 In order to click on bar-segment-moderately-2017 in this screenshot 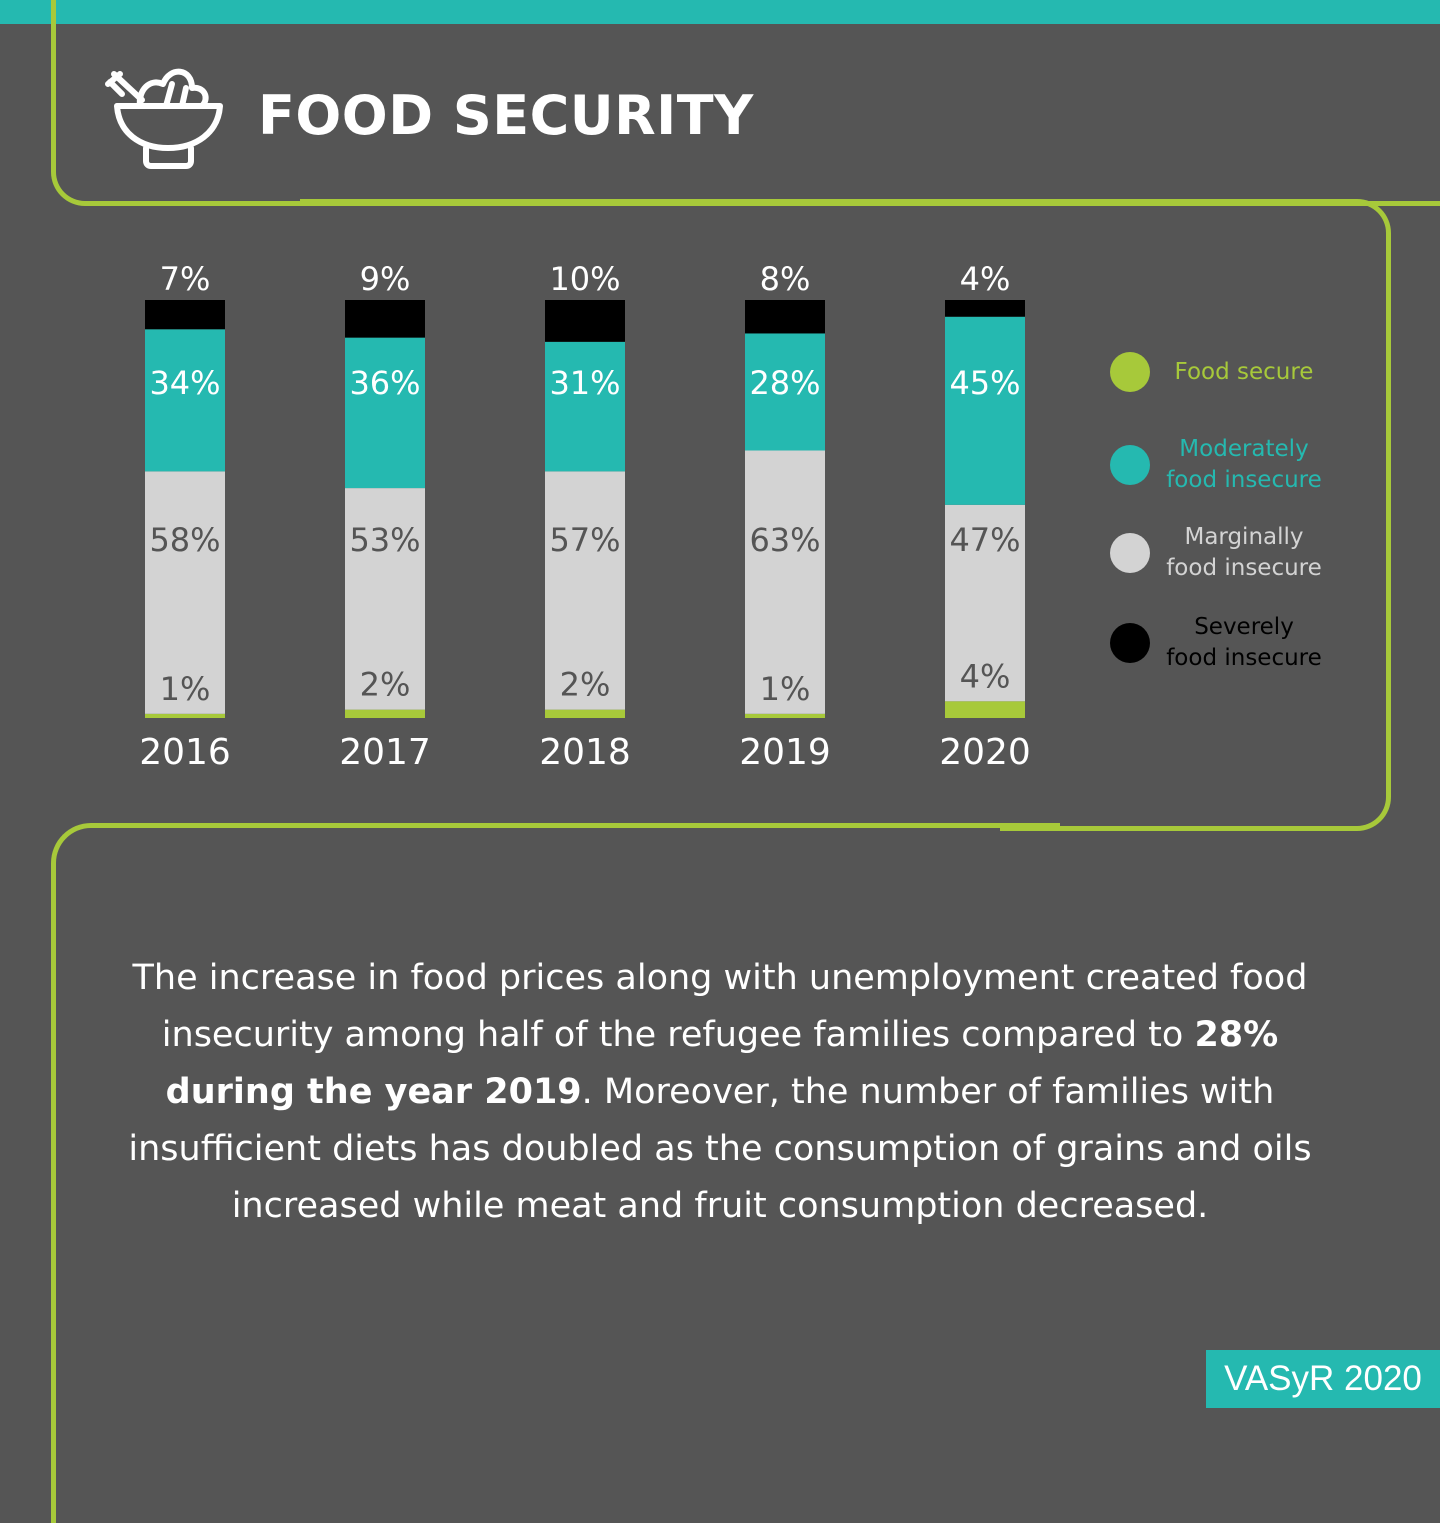, I will do `click(385, 413)`.